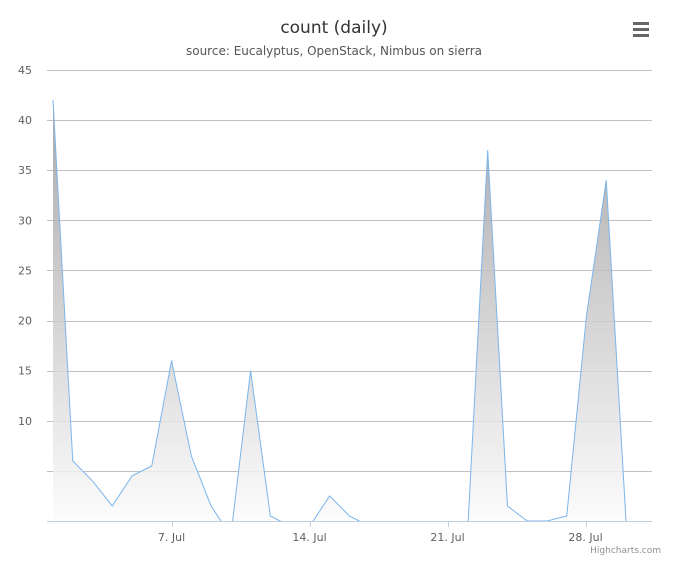 The height and width of the screenshot is (566, 680). What do you see at coordinates (309, 537) in the screenshot?
I see `x-tick-label: 14. Jul` at bounding box center [309, 537].